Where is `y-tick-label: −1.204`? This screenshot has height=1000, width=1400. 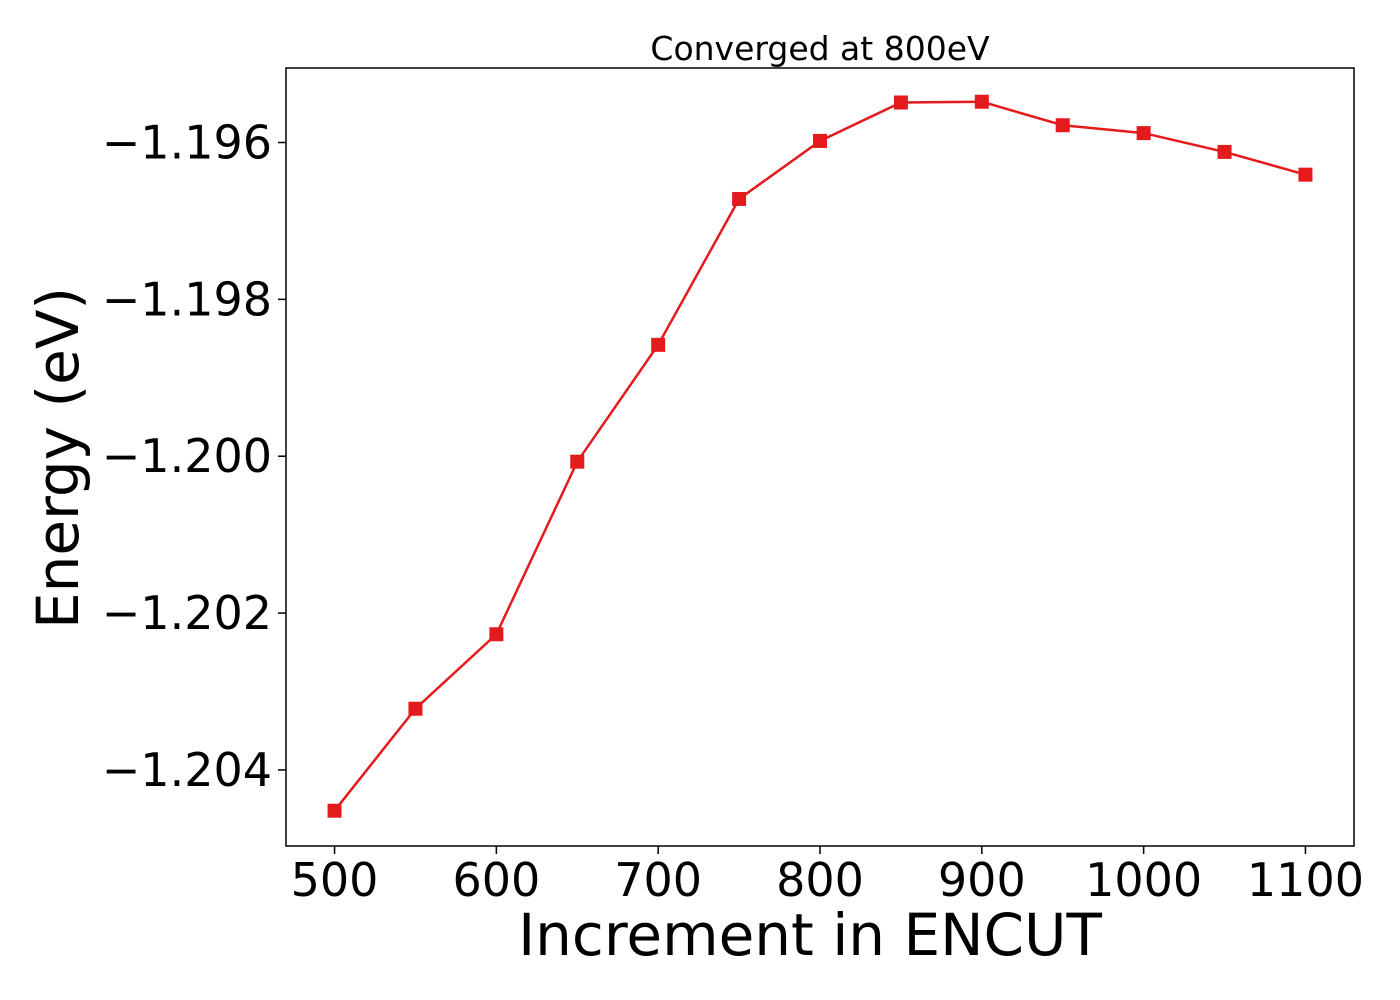
y-tick-label: −1.204 is located at coordinates (187, 770).